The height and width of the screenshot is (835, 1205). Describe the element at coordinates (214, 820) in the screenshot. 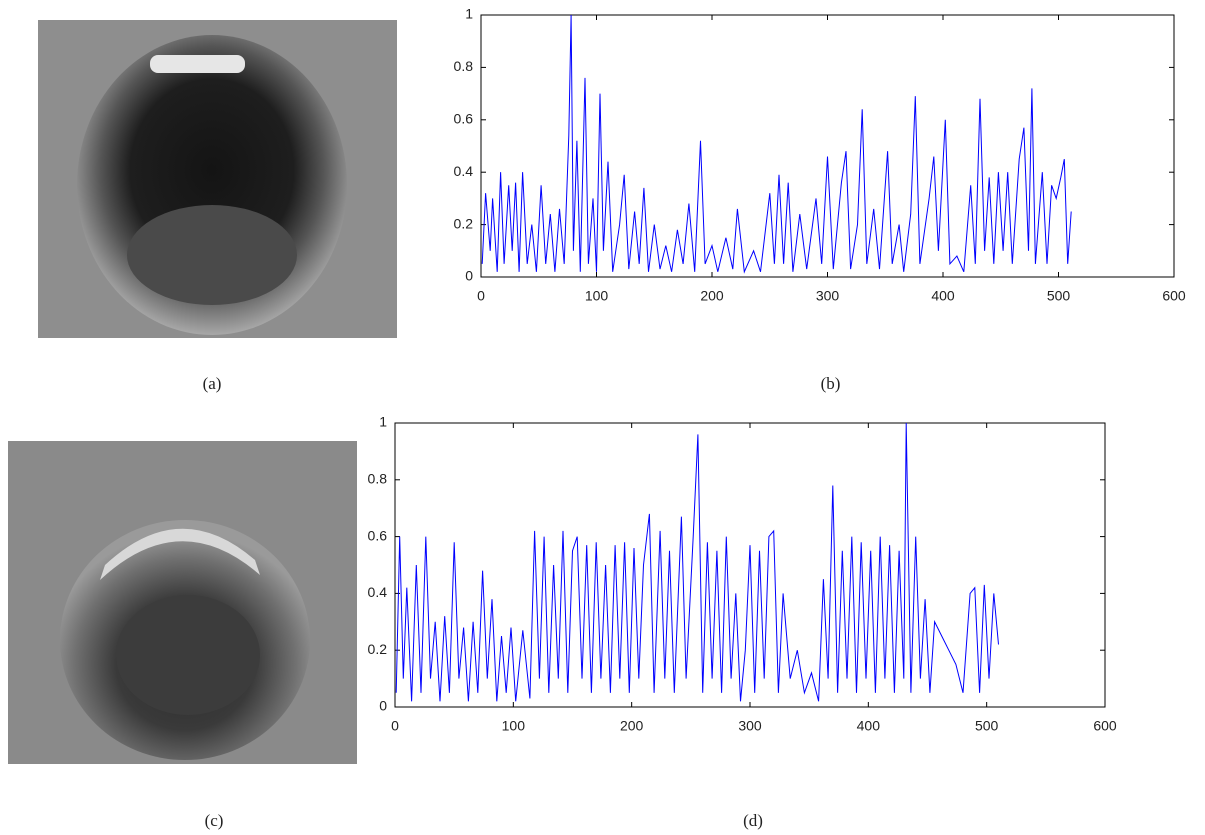

I see `caption: (c)` at that location.